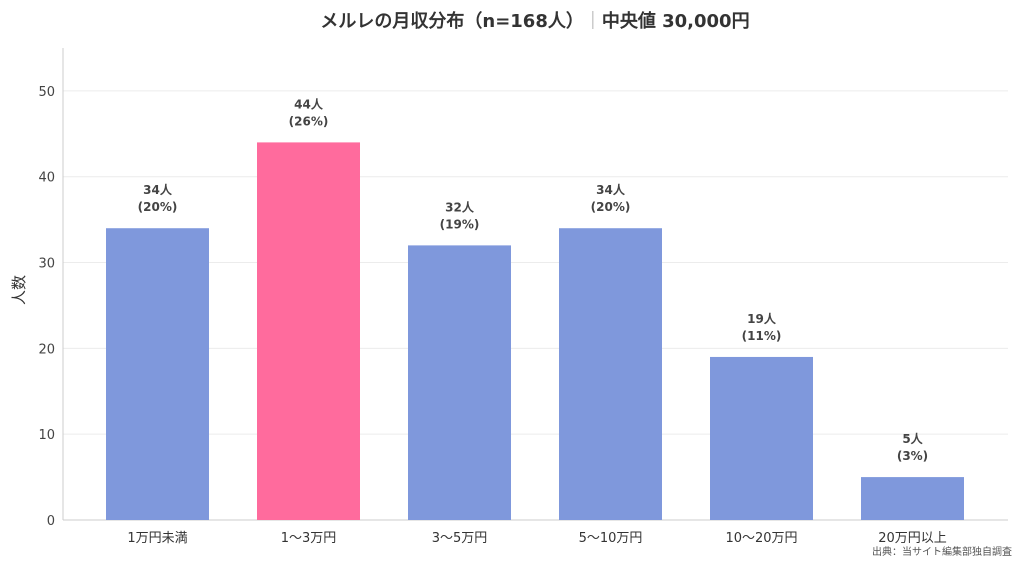 The height and width of the screenshot is (568, 1024). What do you see at coordinates (460, 206) in the screenshot?
I see `bar-value-label: 32人` at bounding box center [460, 206].